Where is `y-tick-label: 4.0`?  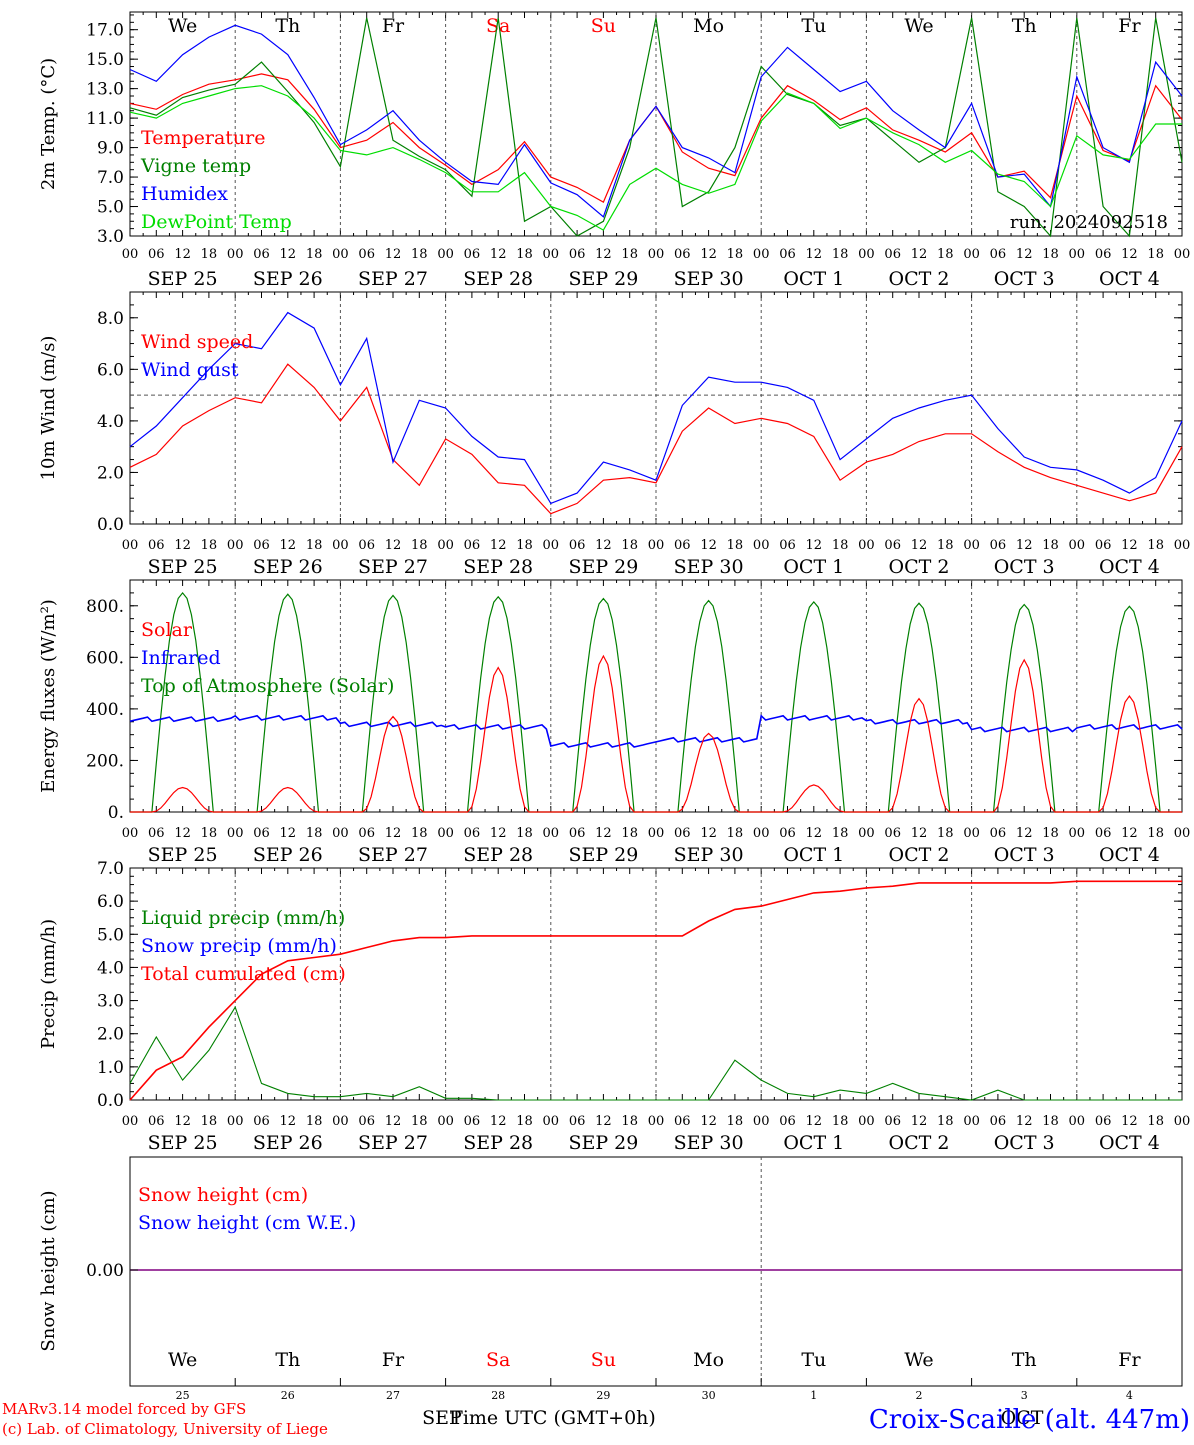 y-tick-label: 4.0 is located at coordinates (110, 968).